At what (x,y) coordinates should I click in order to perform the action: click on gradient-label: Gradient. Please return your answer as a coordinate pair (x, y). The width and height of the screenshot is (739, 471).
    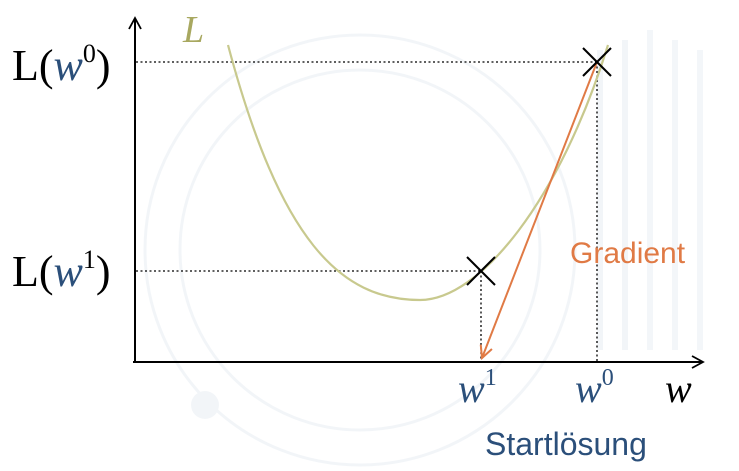
    Looking at the image, I should click on (628, 253).